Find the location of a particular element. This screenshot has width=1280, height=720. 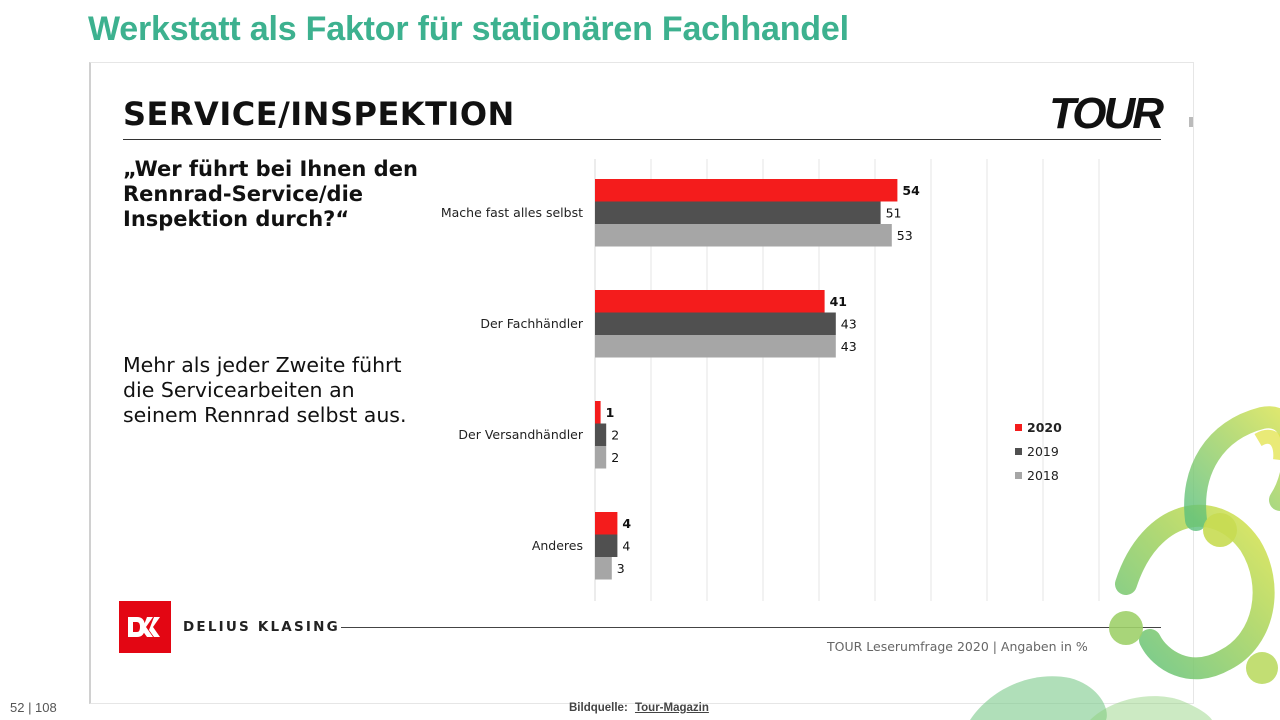

header-divider is located at coordinates (642, 139).